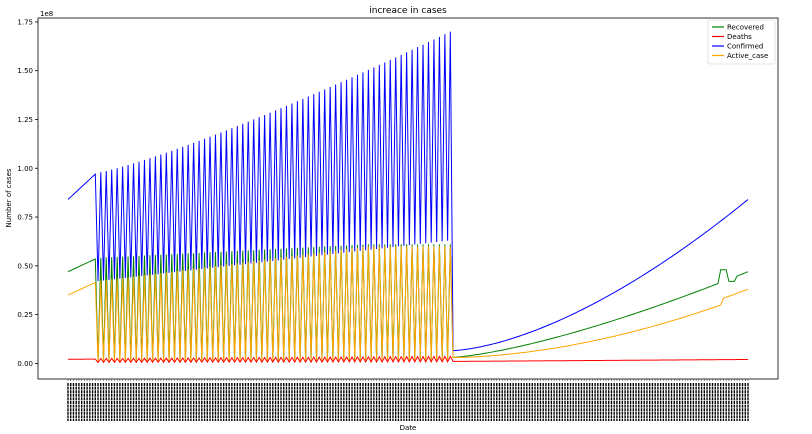  What do you see at coordinates (9, 197) in the screenshot?
I see `y-axis-label: Number of cases` at bounding box center [9, 197].